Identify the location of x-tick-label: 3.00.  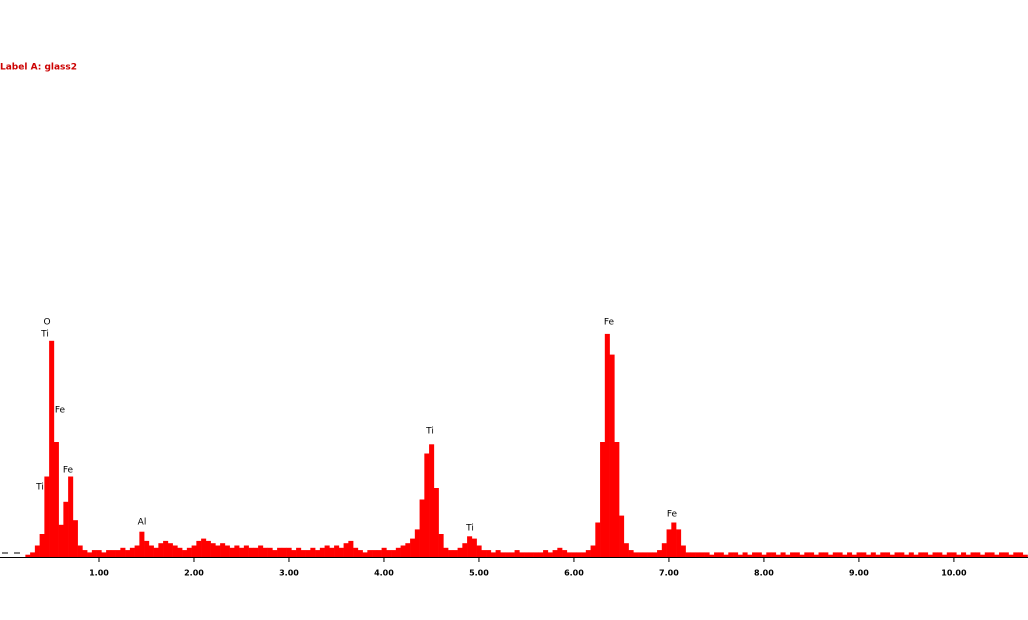
(289, 573).